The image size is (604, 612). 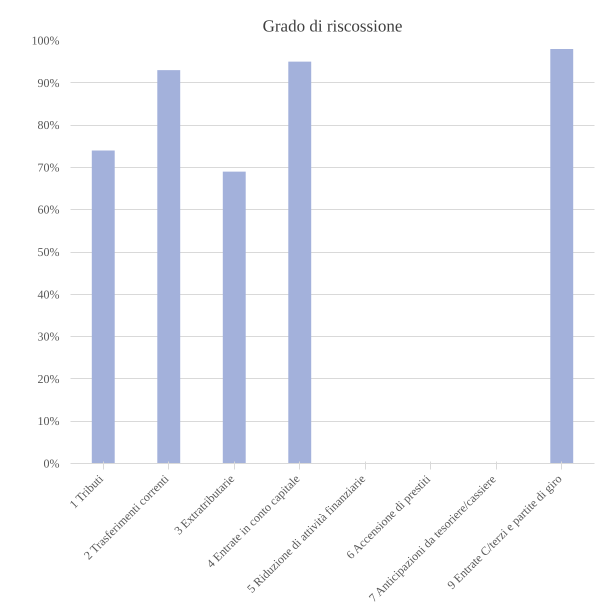 What do you see at coordinates (49, 421) in the screenshot?
I see `y-tick-label: 10%` at bounding box center [49, 421].